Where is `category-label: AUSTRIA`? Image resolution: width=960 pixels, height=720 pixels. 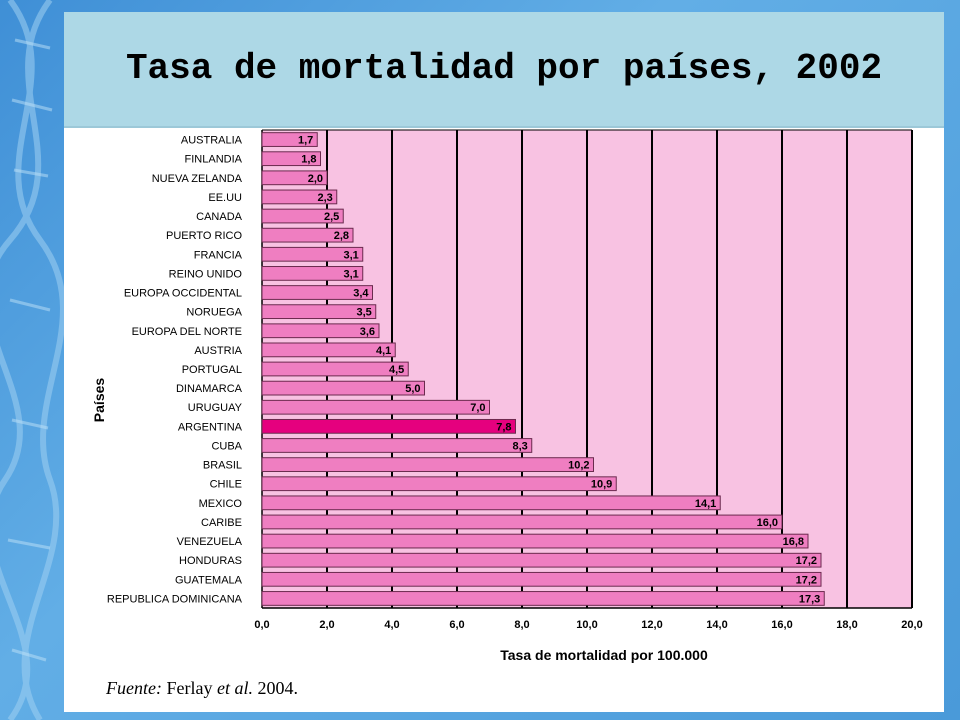 category-label: AUSTRIA is located at coordinates (218, 351).